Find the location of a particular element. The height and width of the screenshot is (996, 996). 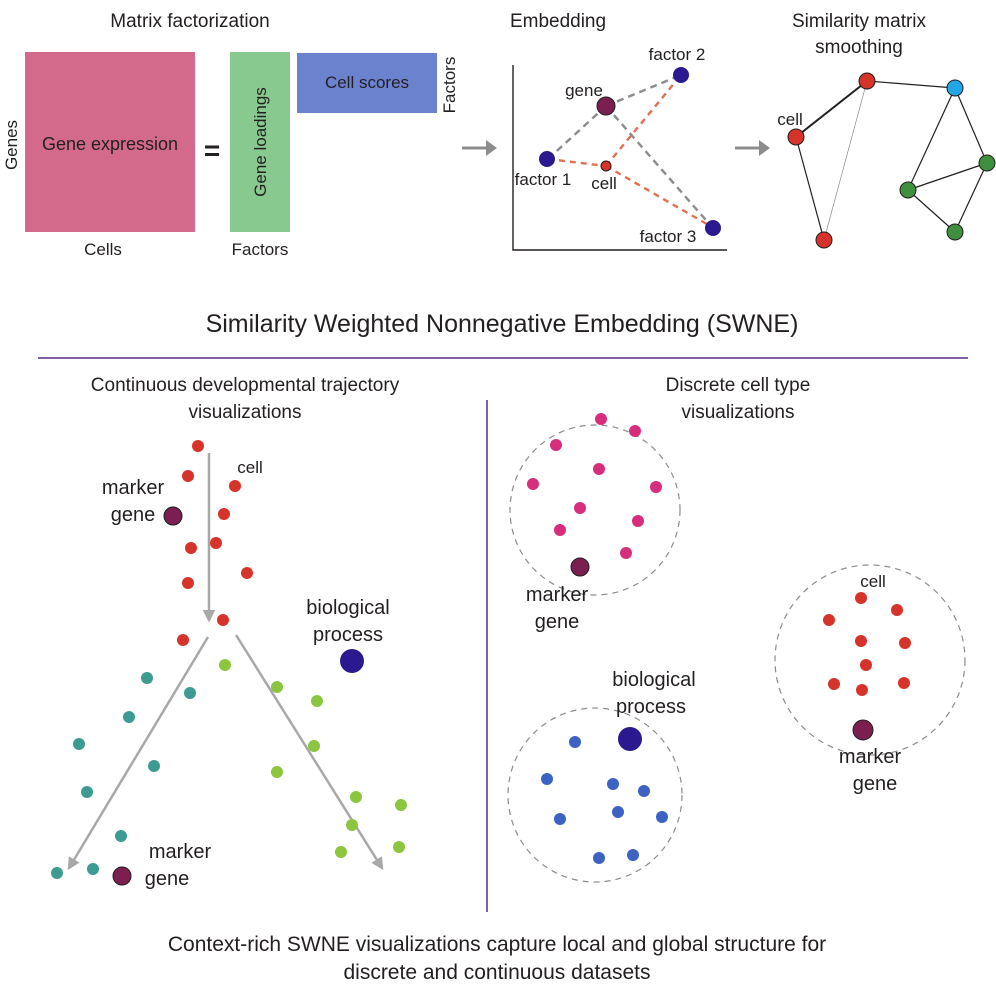

trajectory-biological-process-node is located at coordinates (352, 661).